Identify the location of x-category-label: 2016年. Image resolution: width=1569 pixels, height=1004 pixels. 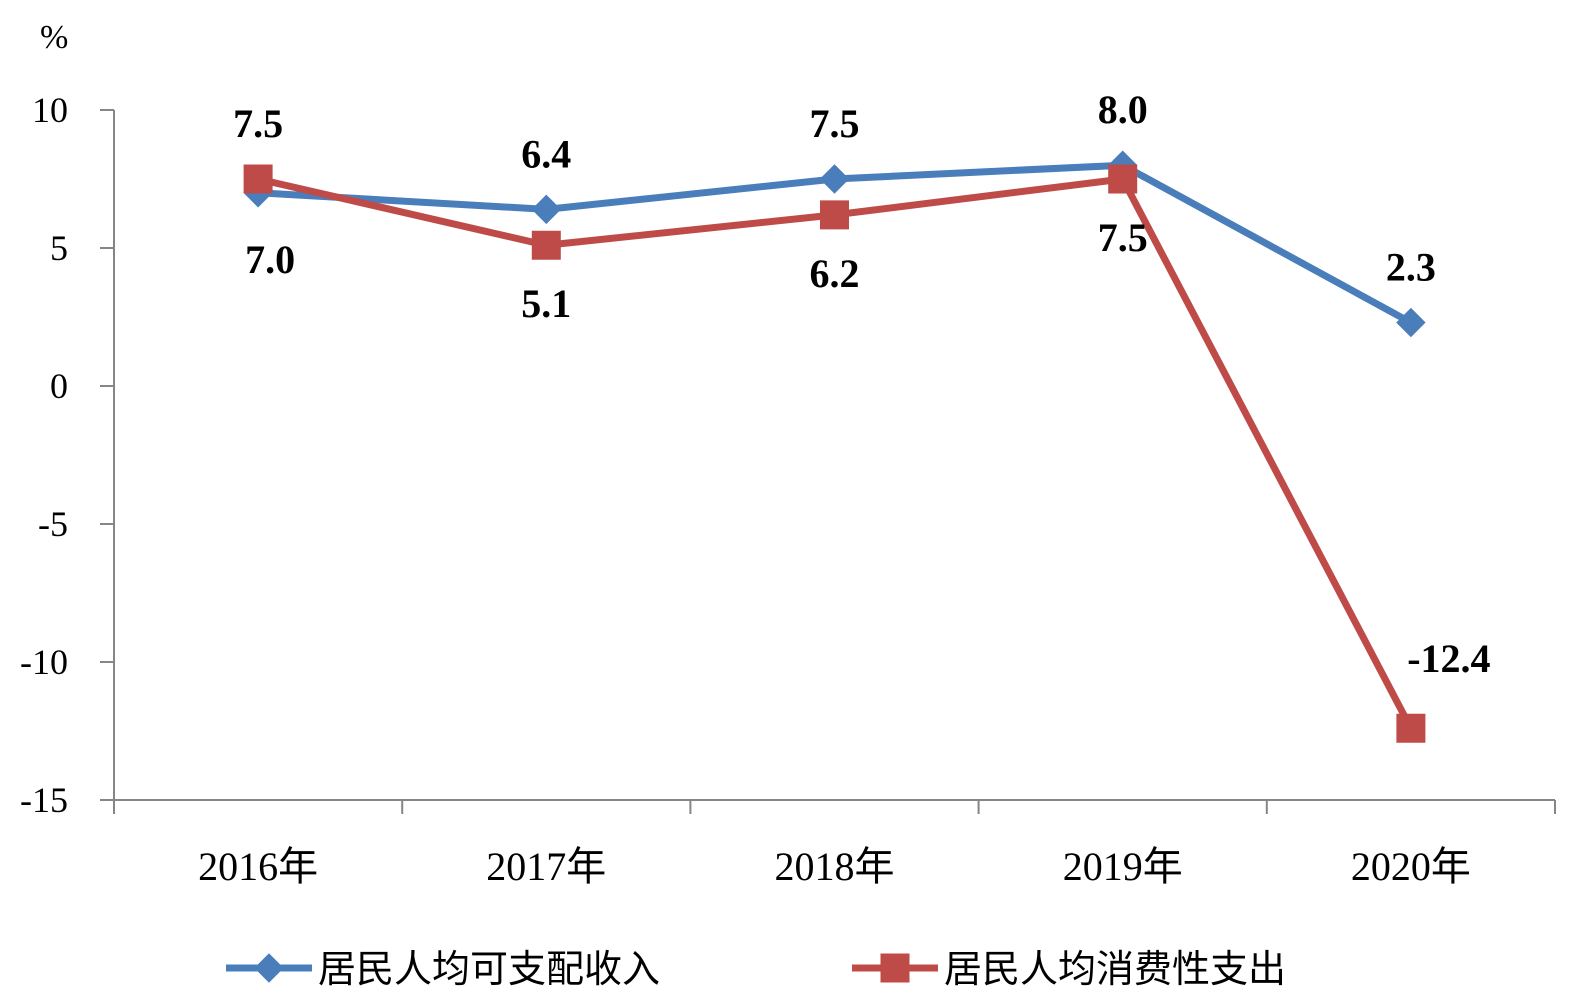
(258, 866).